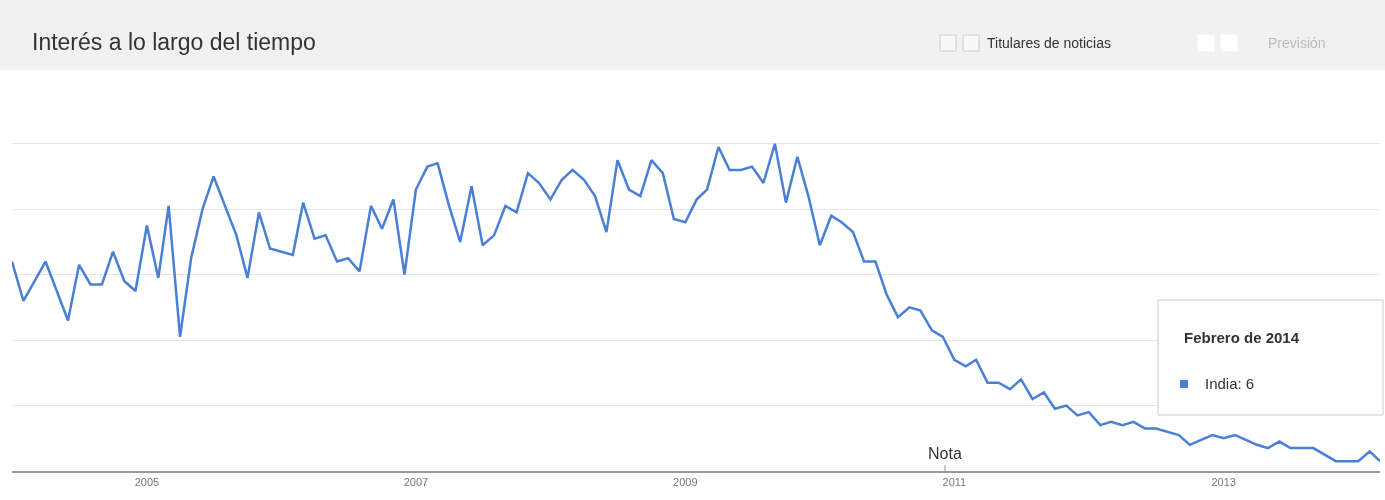  What do you see at coordinates (685, 482) in the screenshot?
I see `x-tick-label: 2009` at bounding box center [685, 482].